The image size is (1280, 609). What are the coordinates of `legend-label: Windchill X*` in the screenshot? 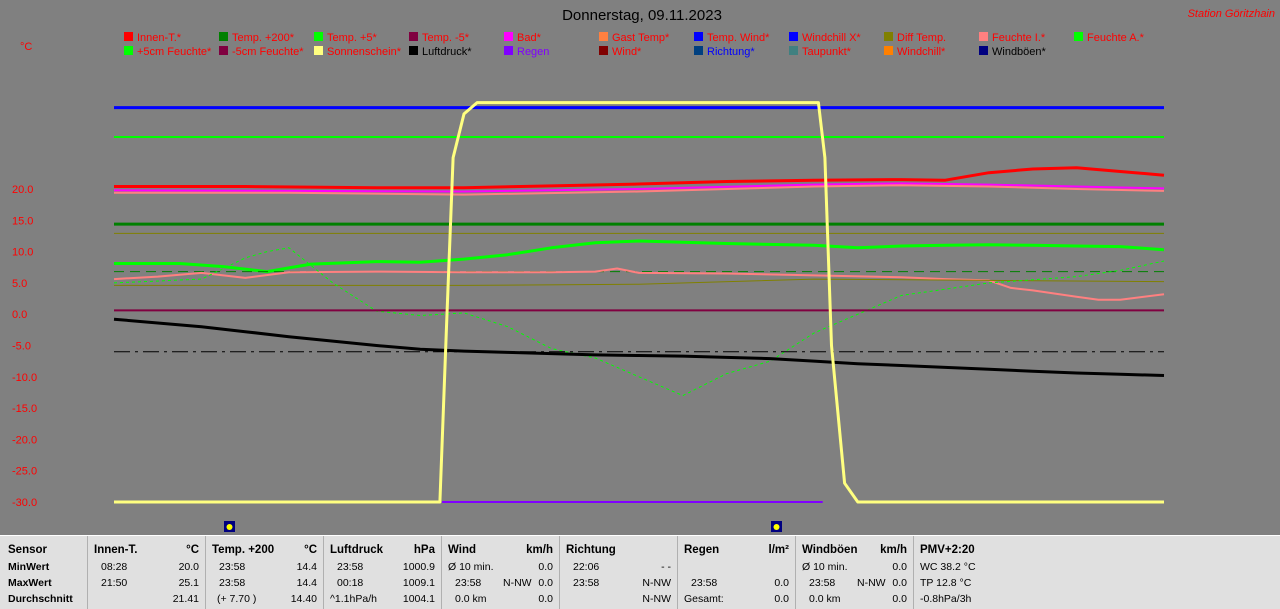 It's located at (831, 38).